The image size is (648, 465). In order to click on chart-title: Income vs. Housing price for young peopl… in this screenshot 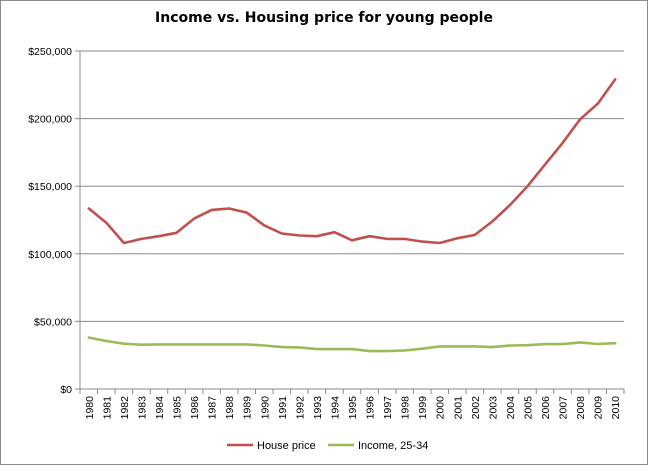, I will do `click(324, 18)`.